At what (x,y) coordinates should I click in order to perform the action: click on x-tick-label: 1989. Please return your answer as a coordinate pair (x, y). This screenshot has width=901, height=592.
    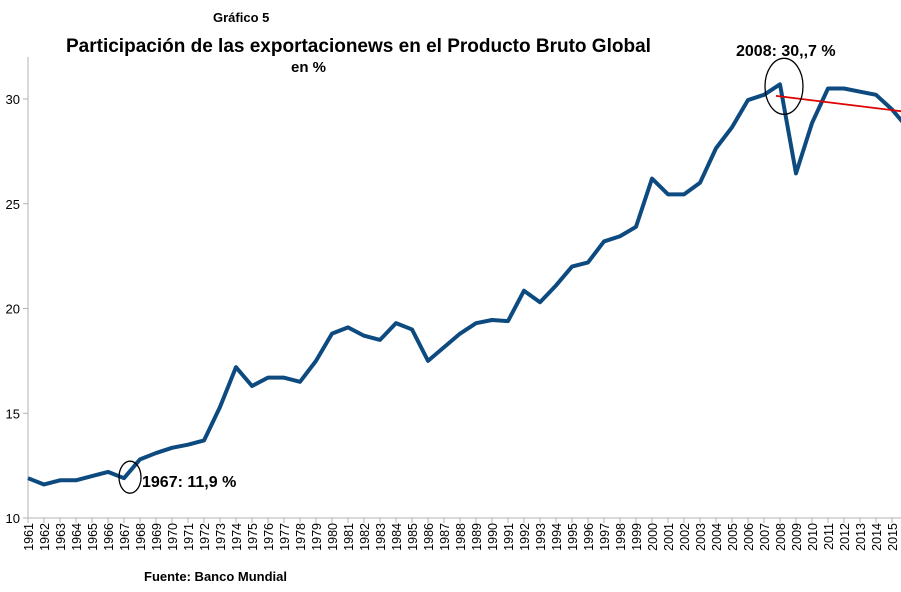
    Looking at the image, I should click on (477, 537).